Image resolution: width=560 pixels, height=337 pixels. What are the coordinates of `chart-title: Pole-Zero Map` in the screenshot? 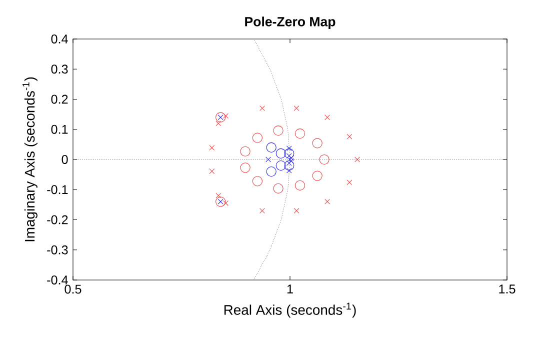 It's located at (290, 22).